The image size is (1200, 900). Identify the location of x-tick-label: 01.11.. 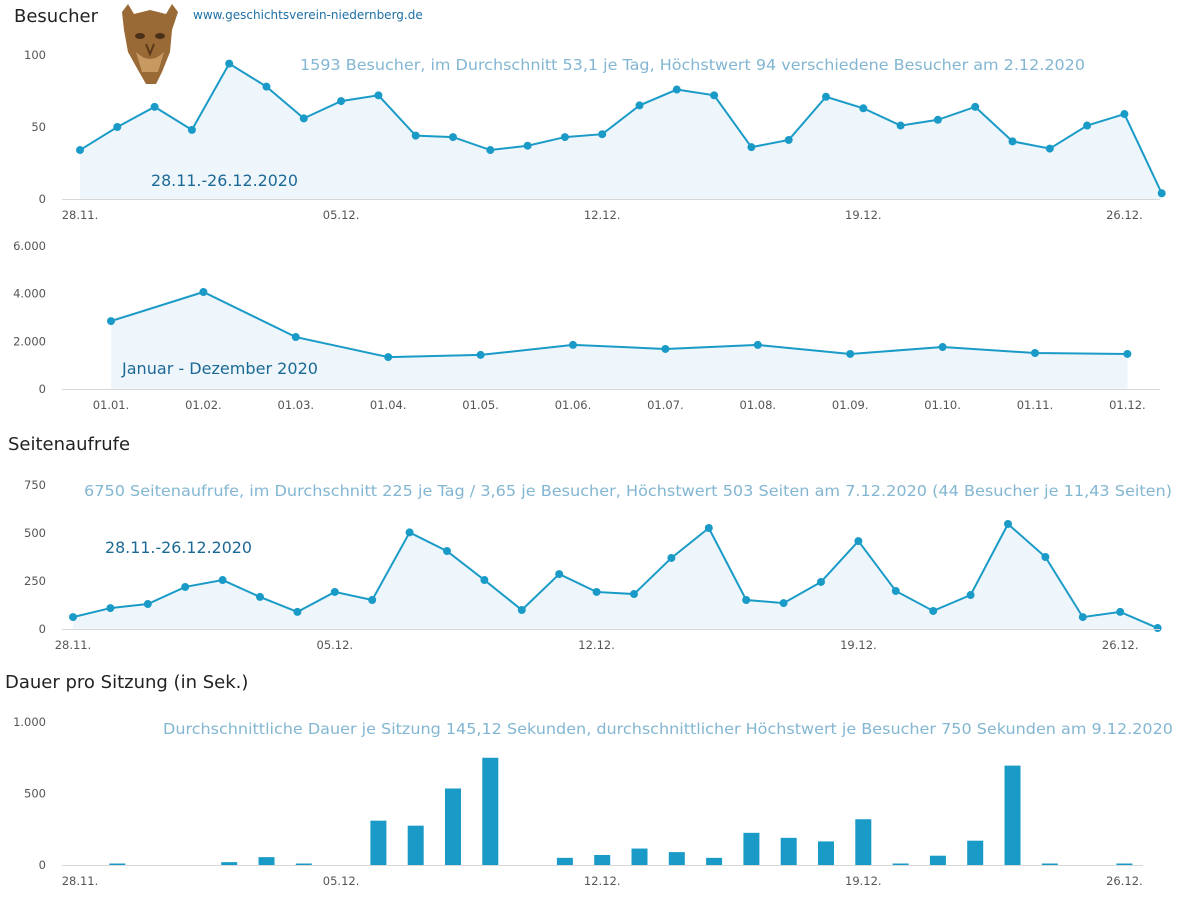
(1035, 405).